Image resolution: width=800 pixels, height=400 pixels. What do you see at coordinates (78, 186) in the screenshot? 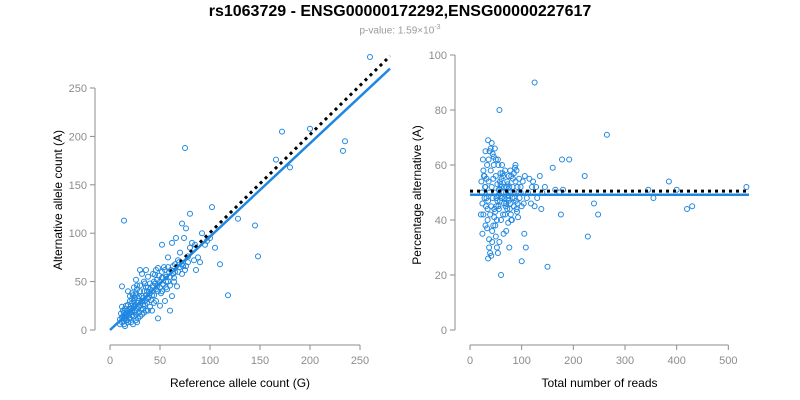
I see `y-tick-label: 150` at bounding box center [78, 186].